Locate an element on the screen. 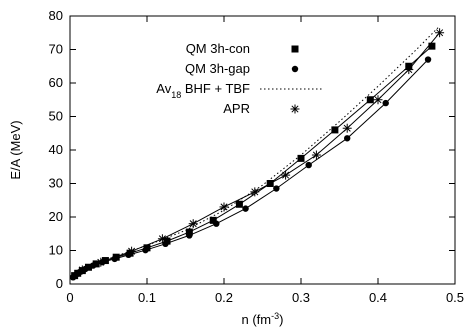 The image size is (466, 329). y-axis-title: E/A (MeV) is located at coordinates (15, 149).